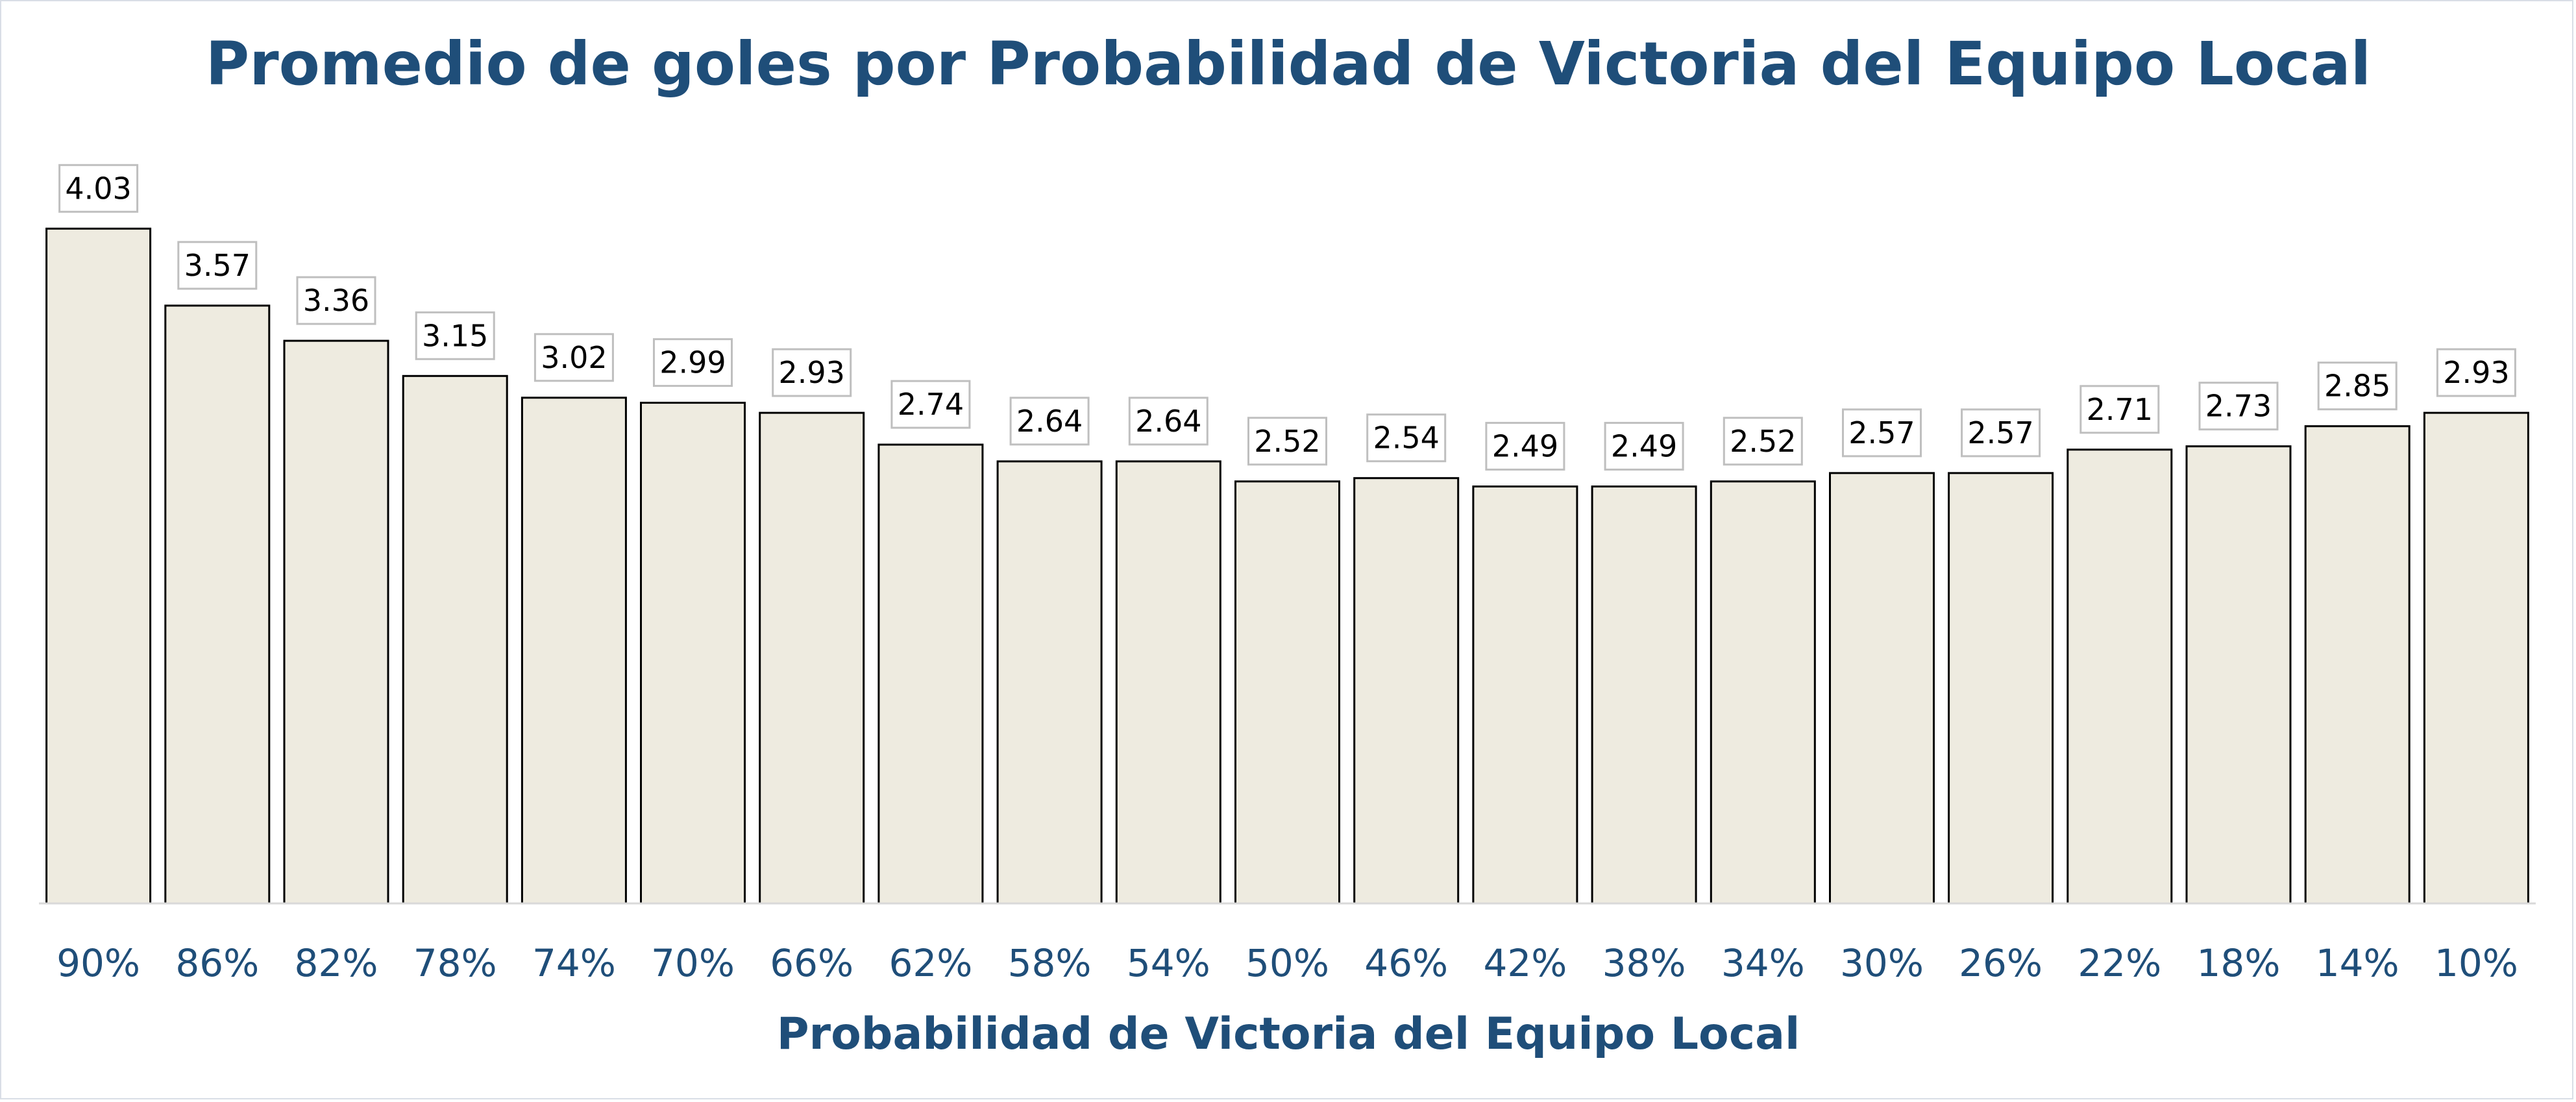  What do you see at coordinates (2357, 665) in the screenshot?
I see `bar-14pct` at bounding box center [2357, 665].